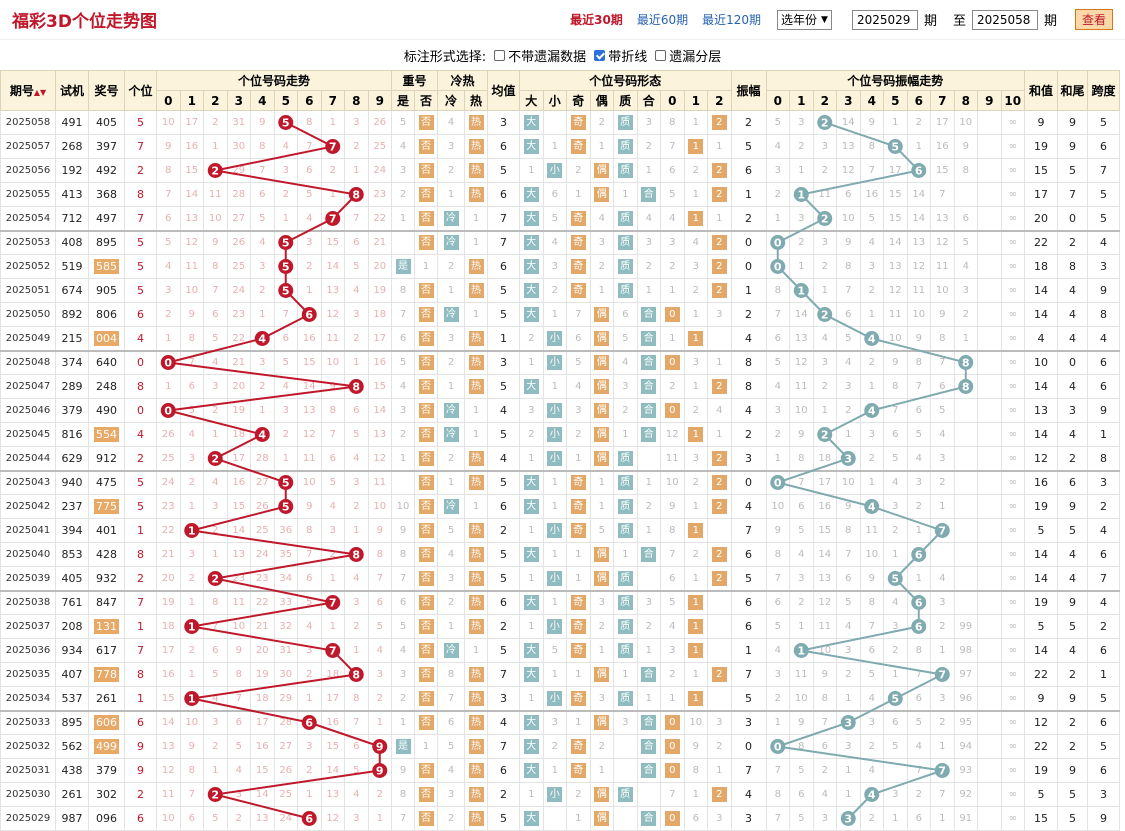  Describe the element at coordinates (748, 266) in the screenshot. I see `zhenfu-cell: 0` at that location.